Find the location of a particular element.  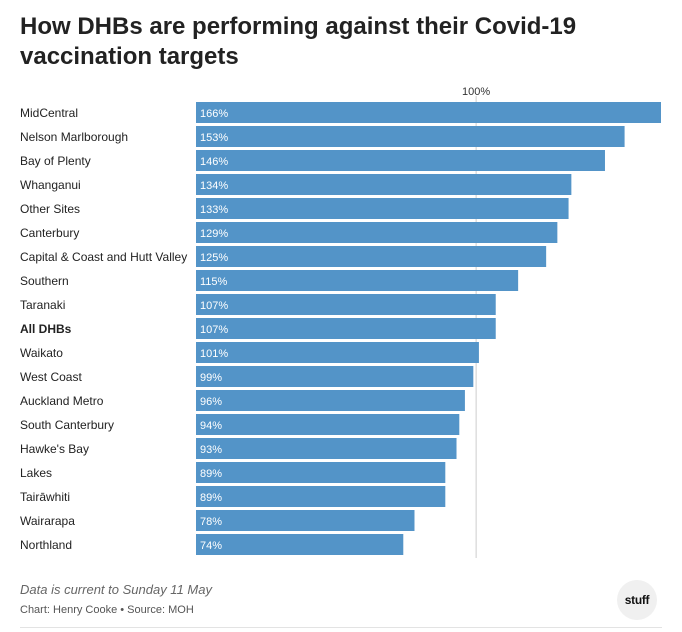

category-label: Other Sites is located at coordinates (50, 209).